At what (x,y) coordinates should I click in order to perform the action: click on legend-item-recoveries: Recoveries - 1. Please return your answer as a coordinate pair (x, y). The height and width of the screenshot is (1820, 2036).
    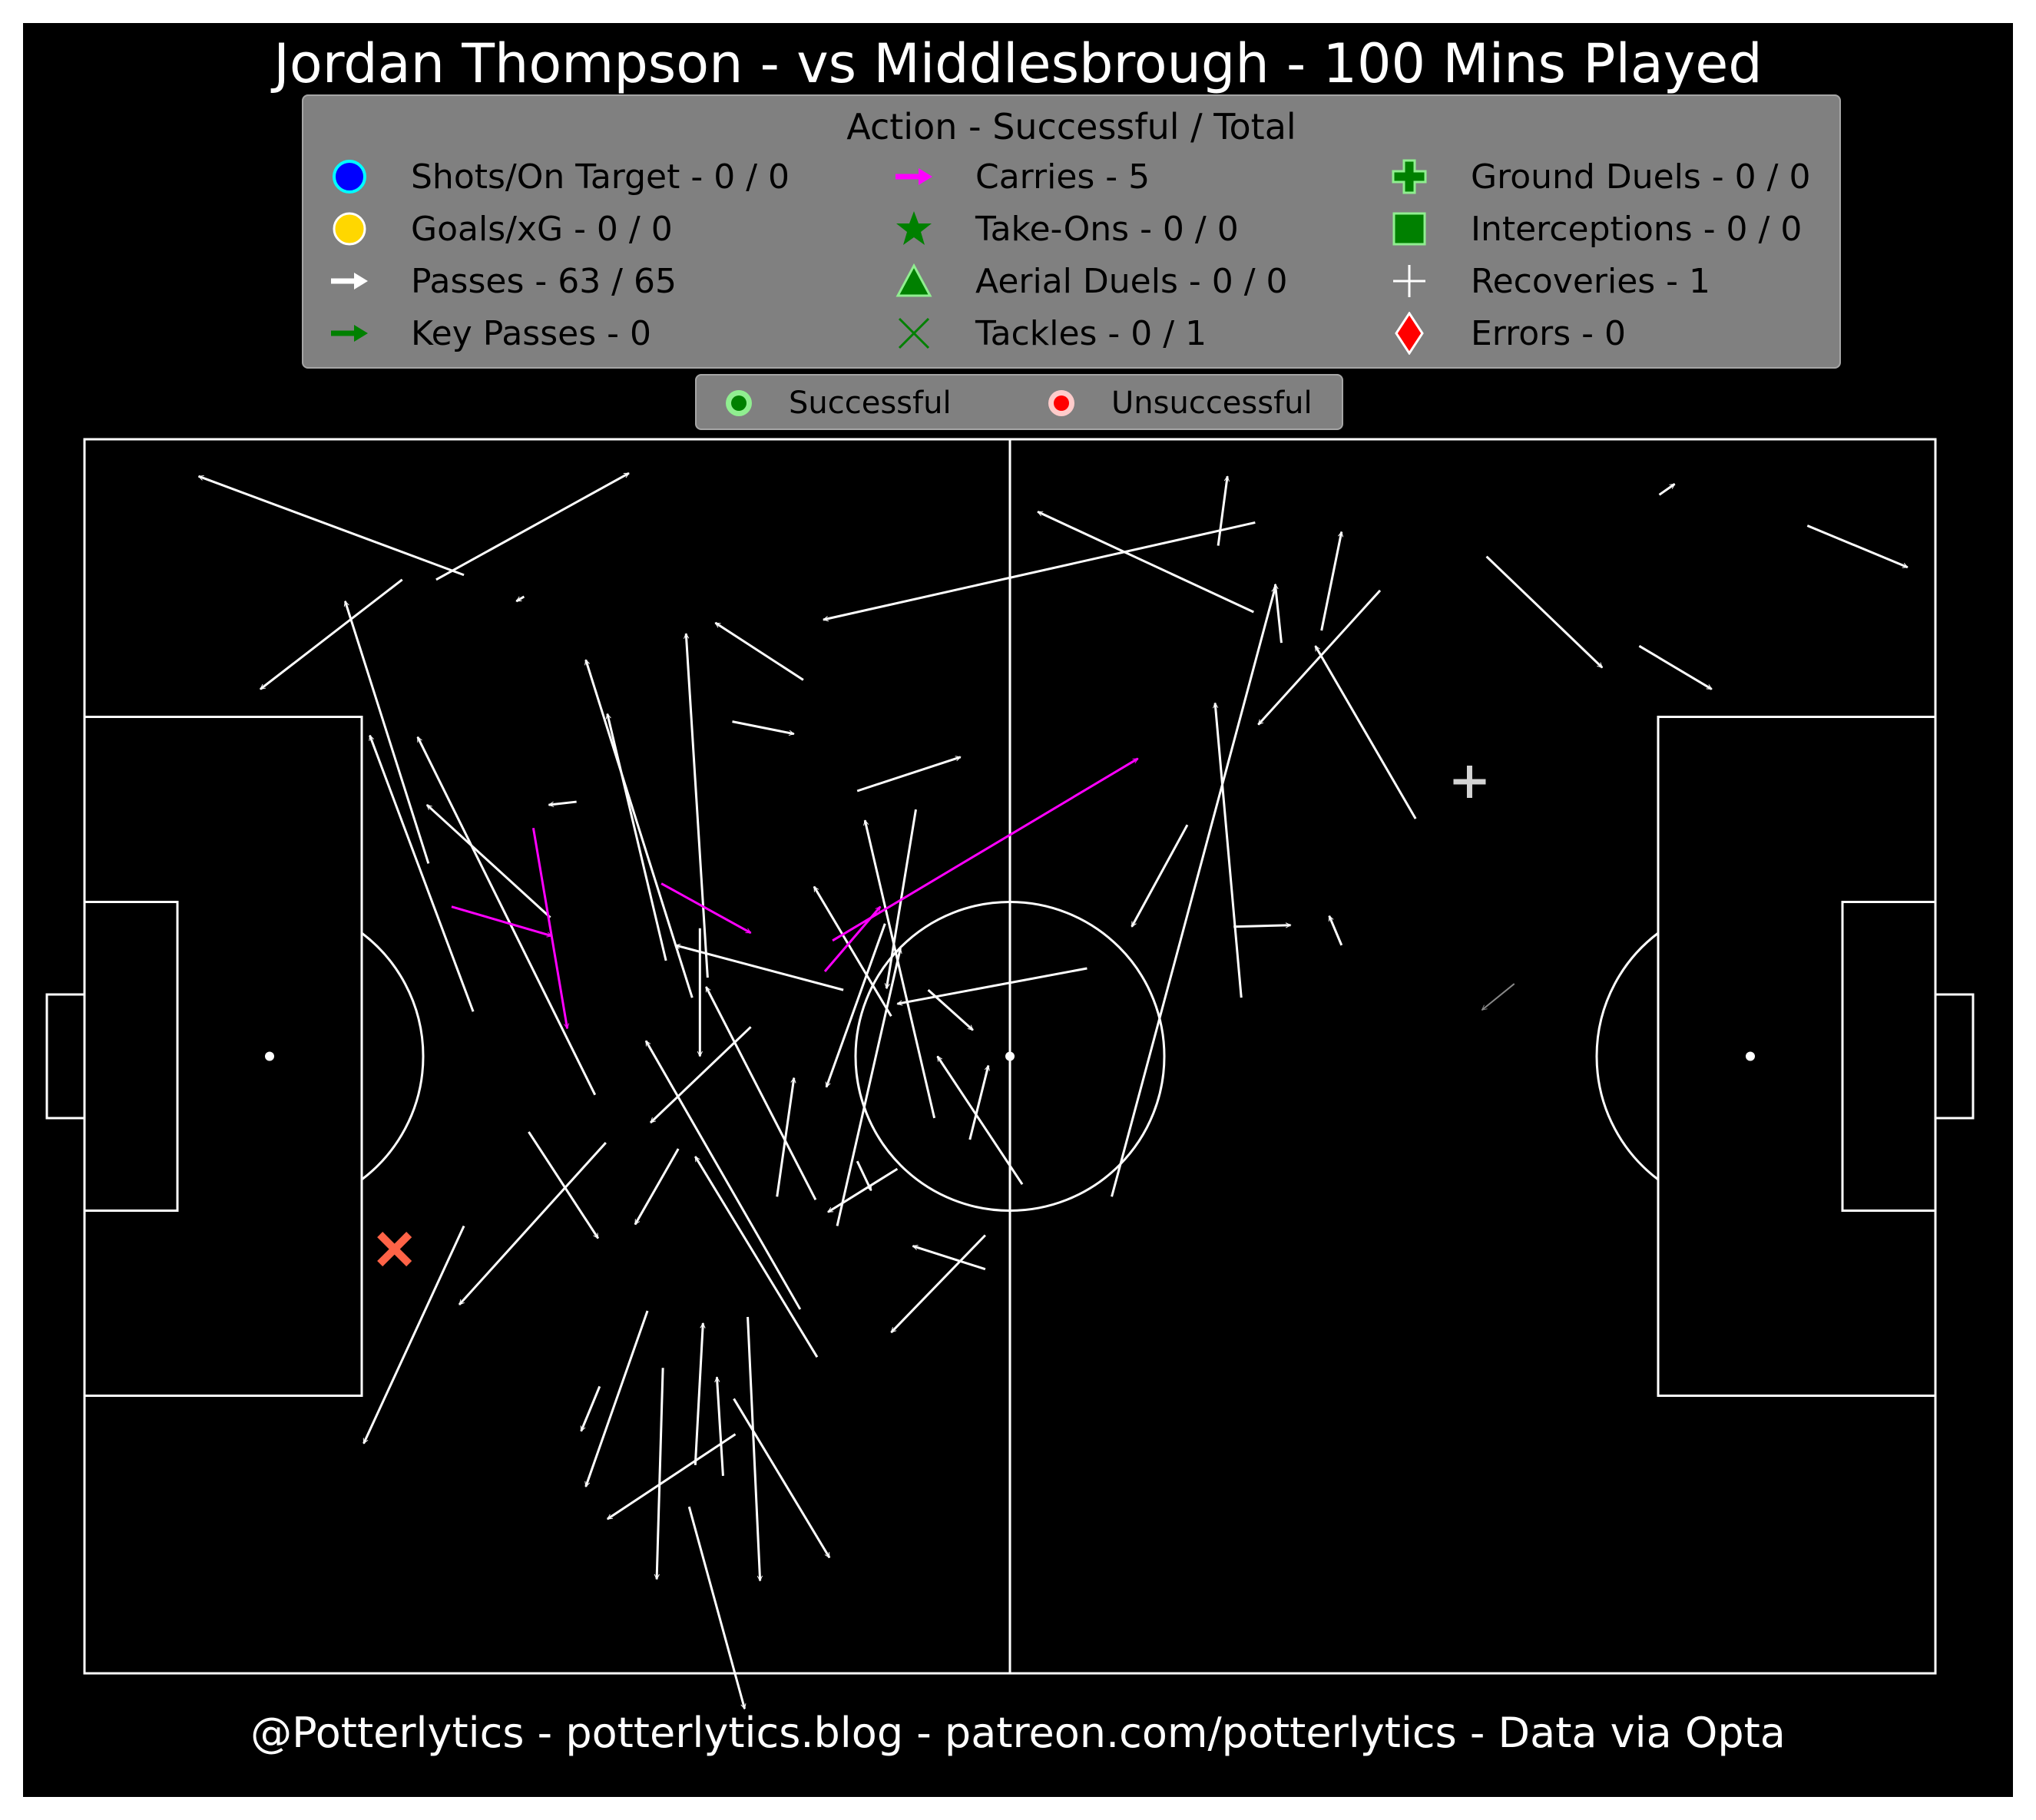
    Looking at the image, I should click on (1548, 281).